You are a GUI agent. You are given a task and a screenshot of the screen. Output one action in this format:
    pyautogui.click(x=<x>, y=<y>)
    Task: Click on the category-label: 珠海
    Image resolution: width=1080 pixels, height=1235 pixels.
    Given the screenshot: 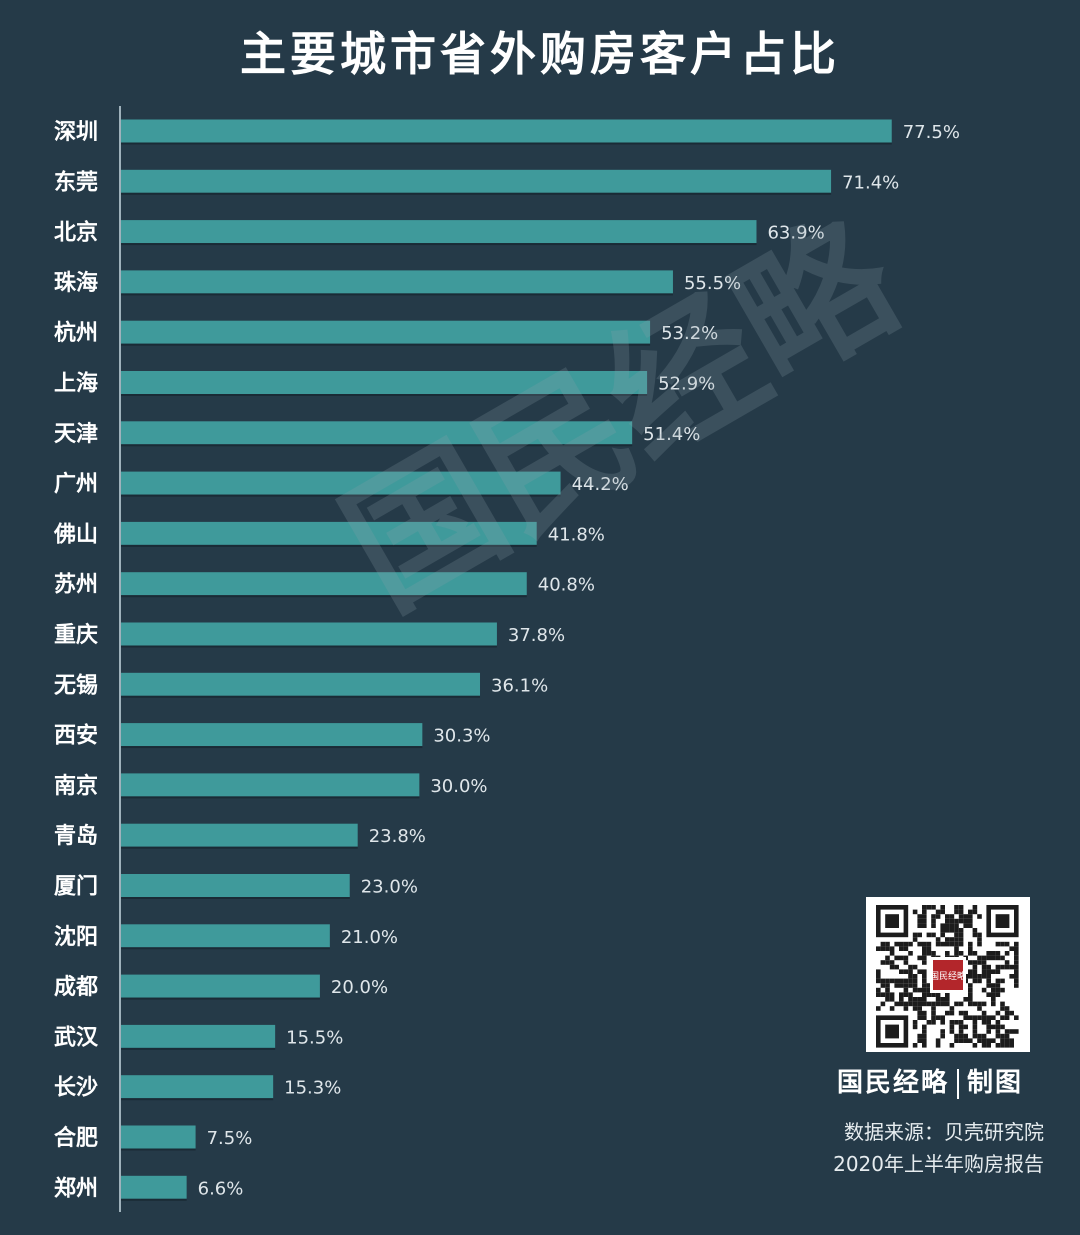 What is the action you would take?
    pyautogui.click(x=76, y=283)
    